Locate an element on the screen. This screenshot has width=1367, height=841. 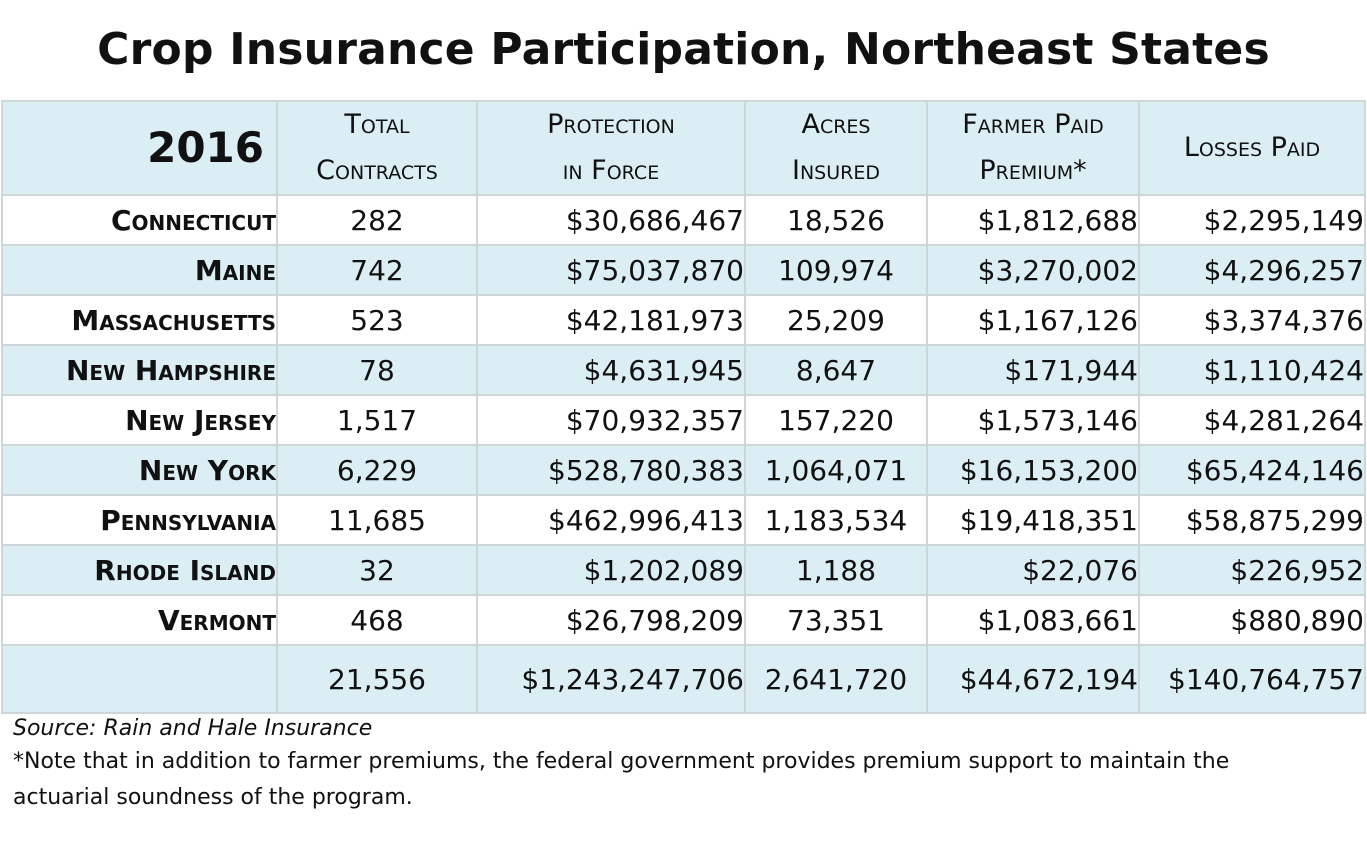
contracts-cell: 32 is located at coordinates (377, 570).